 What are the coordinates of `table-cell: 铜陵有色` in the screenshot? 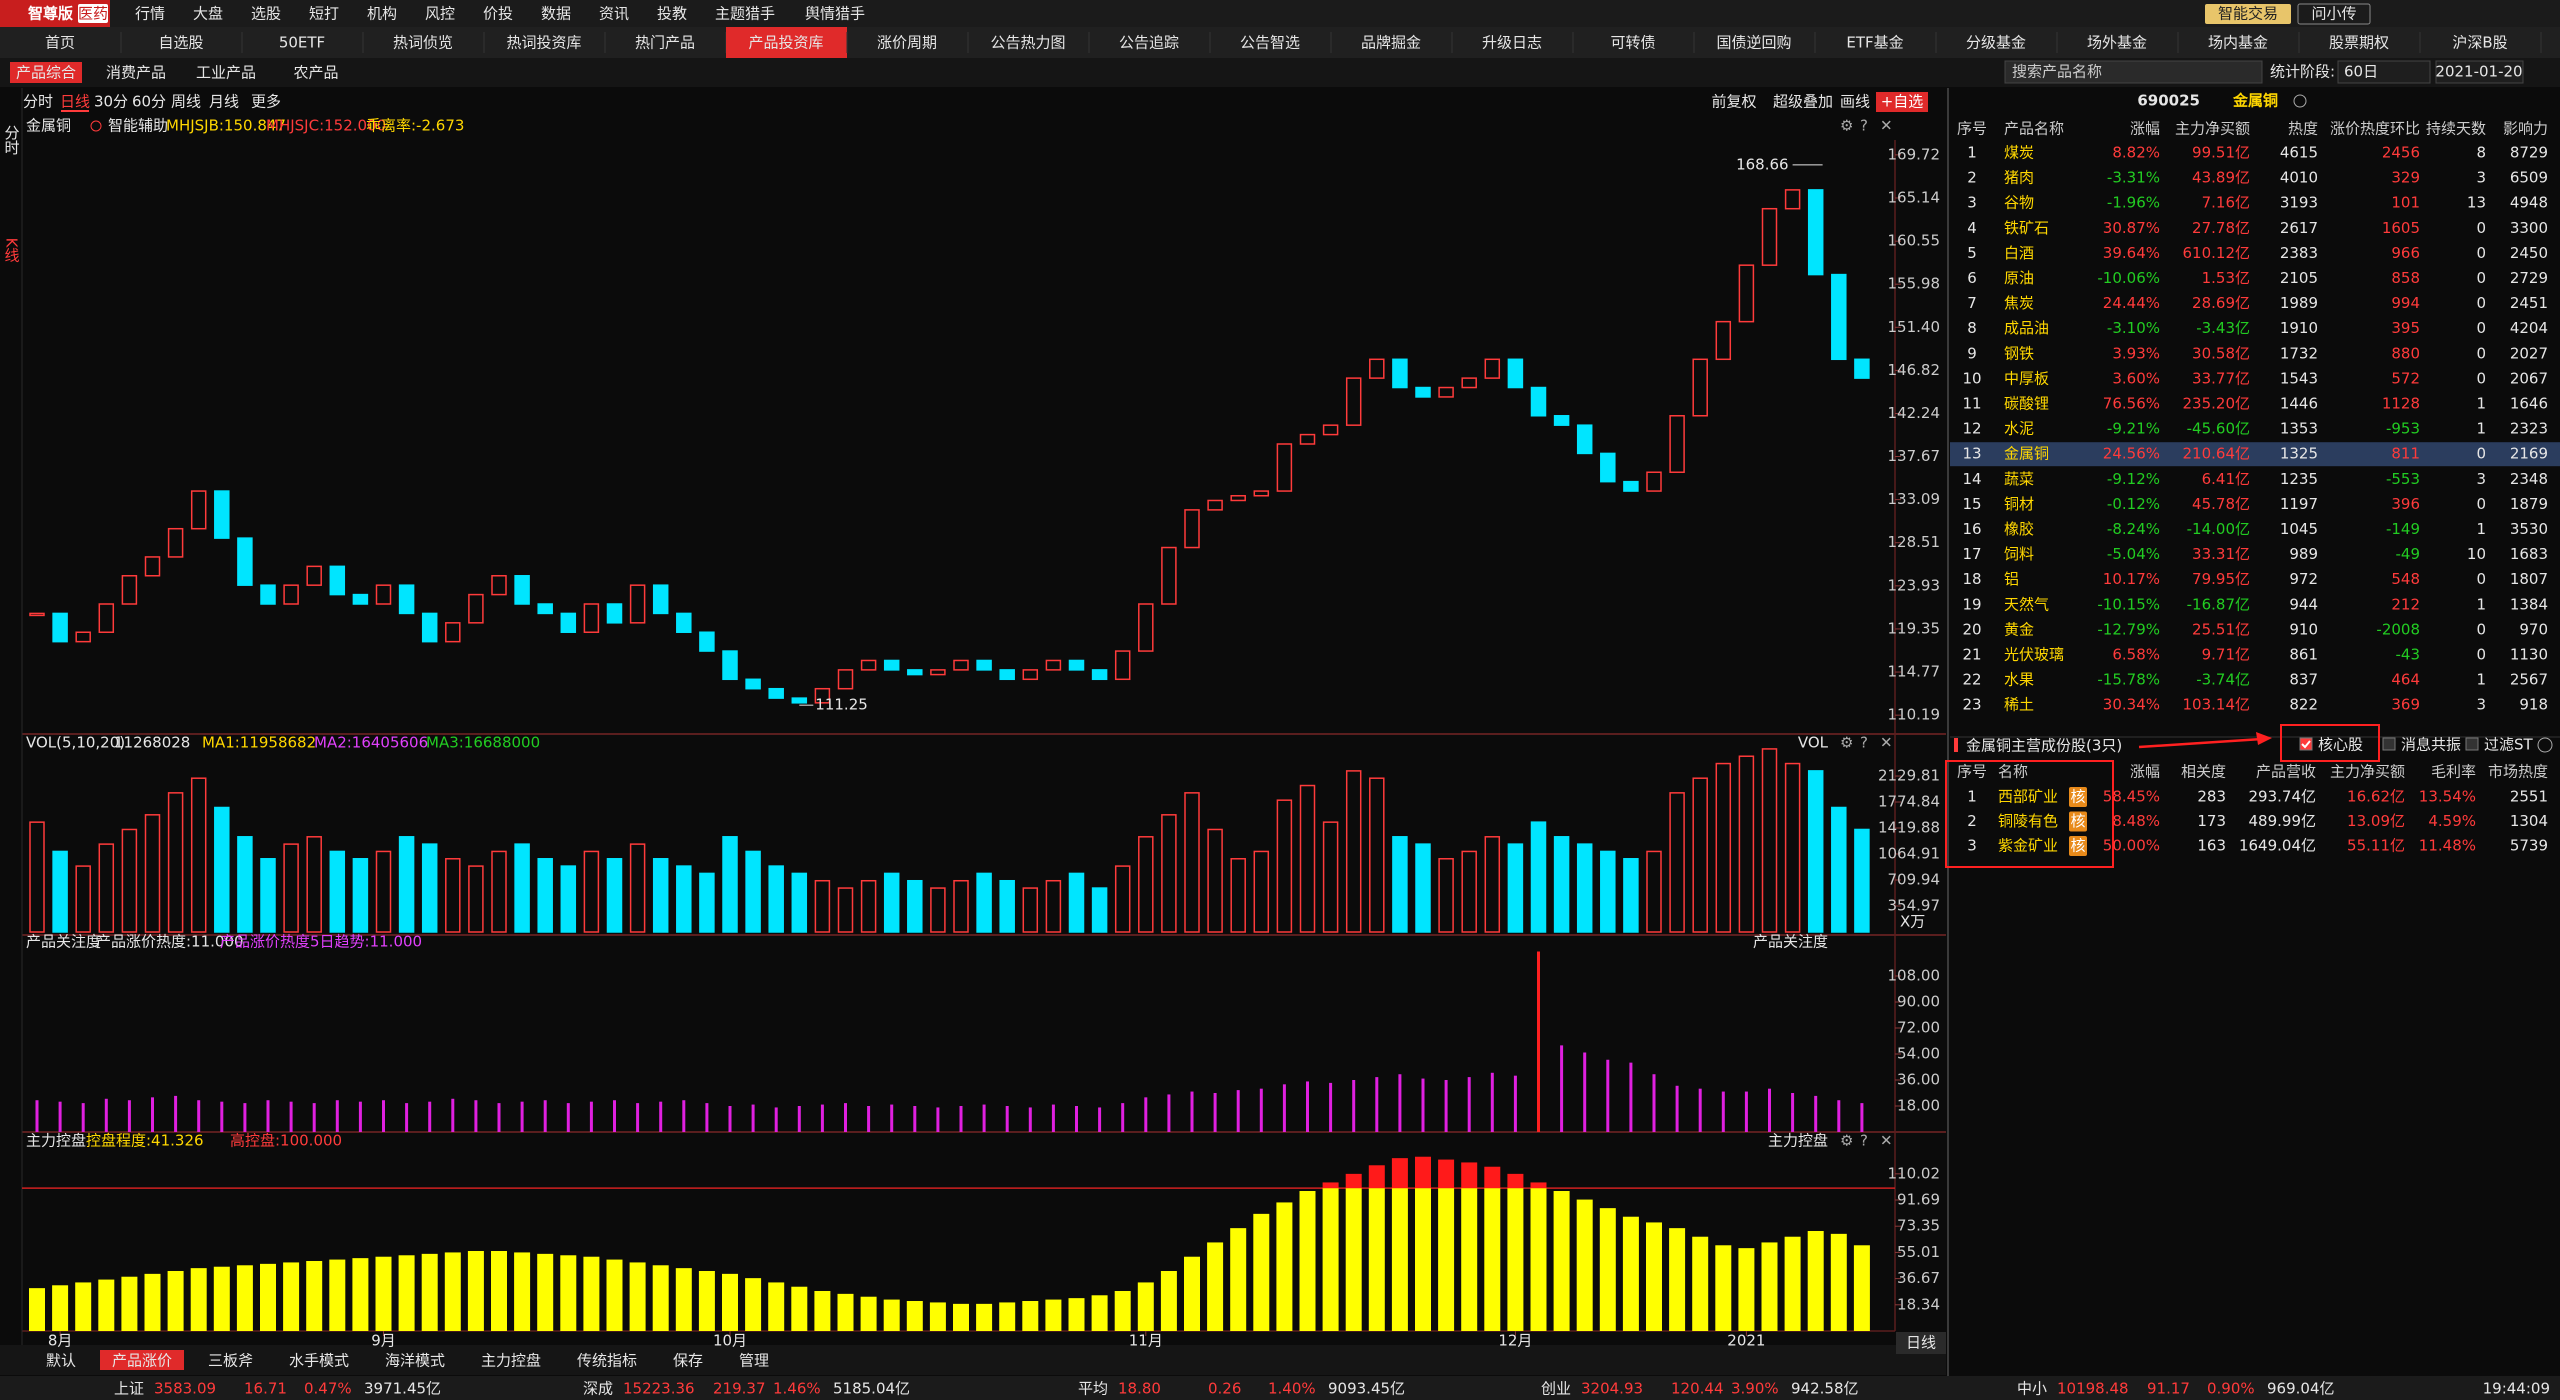 It's located at (2028, 821).